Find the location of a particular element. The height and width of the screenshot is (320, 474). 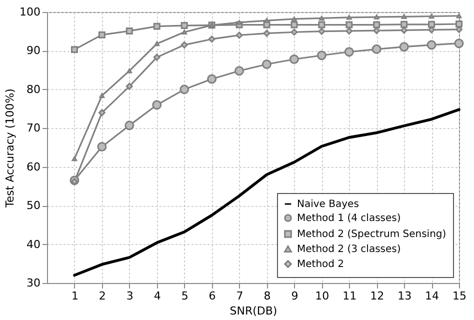

x-tick-label: 4 is located at coordinates (157, 296).